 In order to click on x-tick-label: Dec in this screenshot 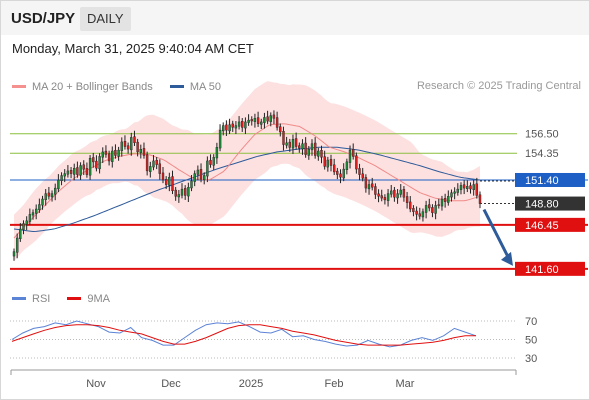, I will do `click(171, 384)`.